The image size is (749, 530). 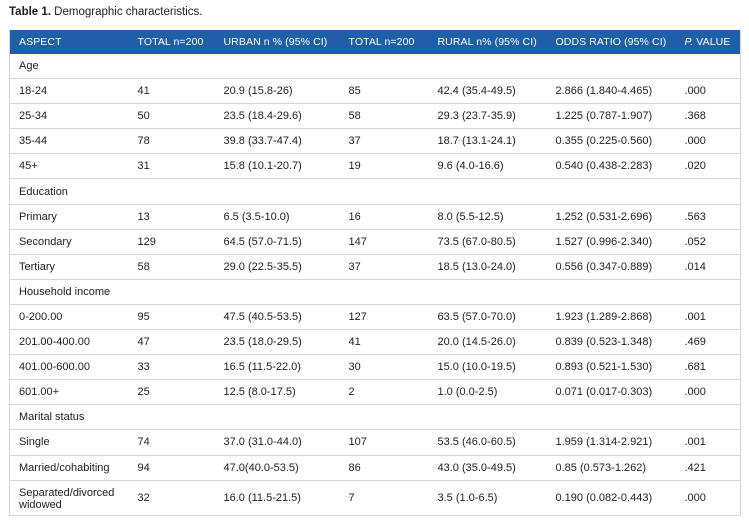 I want to click on cell-urban-percent: 16.0 (11.5-21.5), so click(x=277, y=498).